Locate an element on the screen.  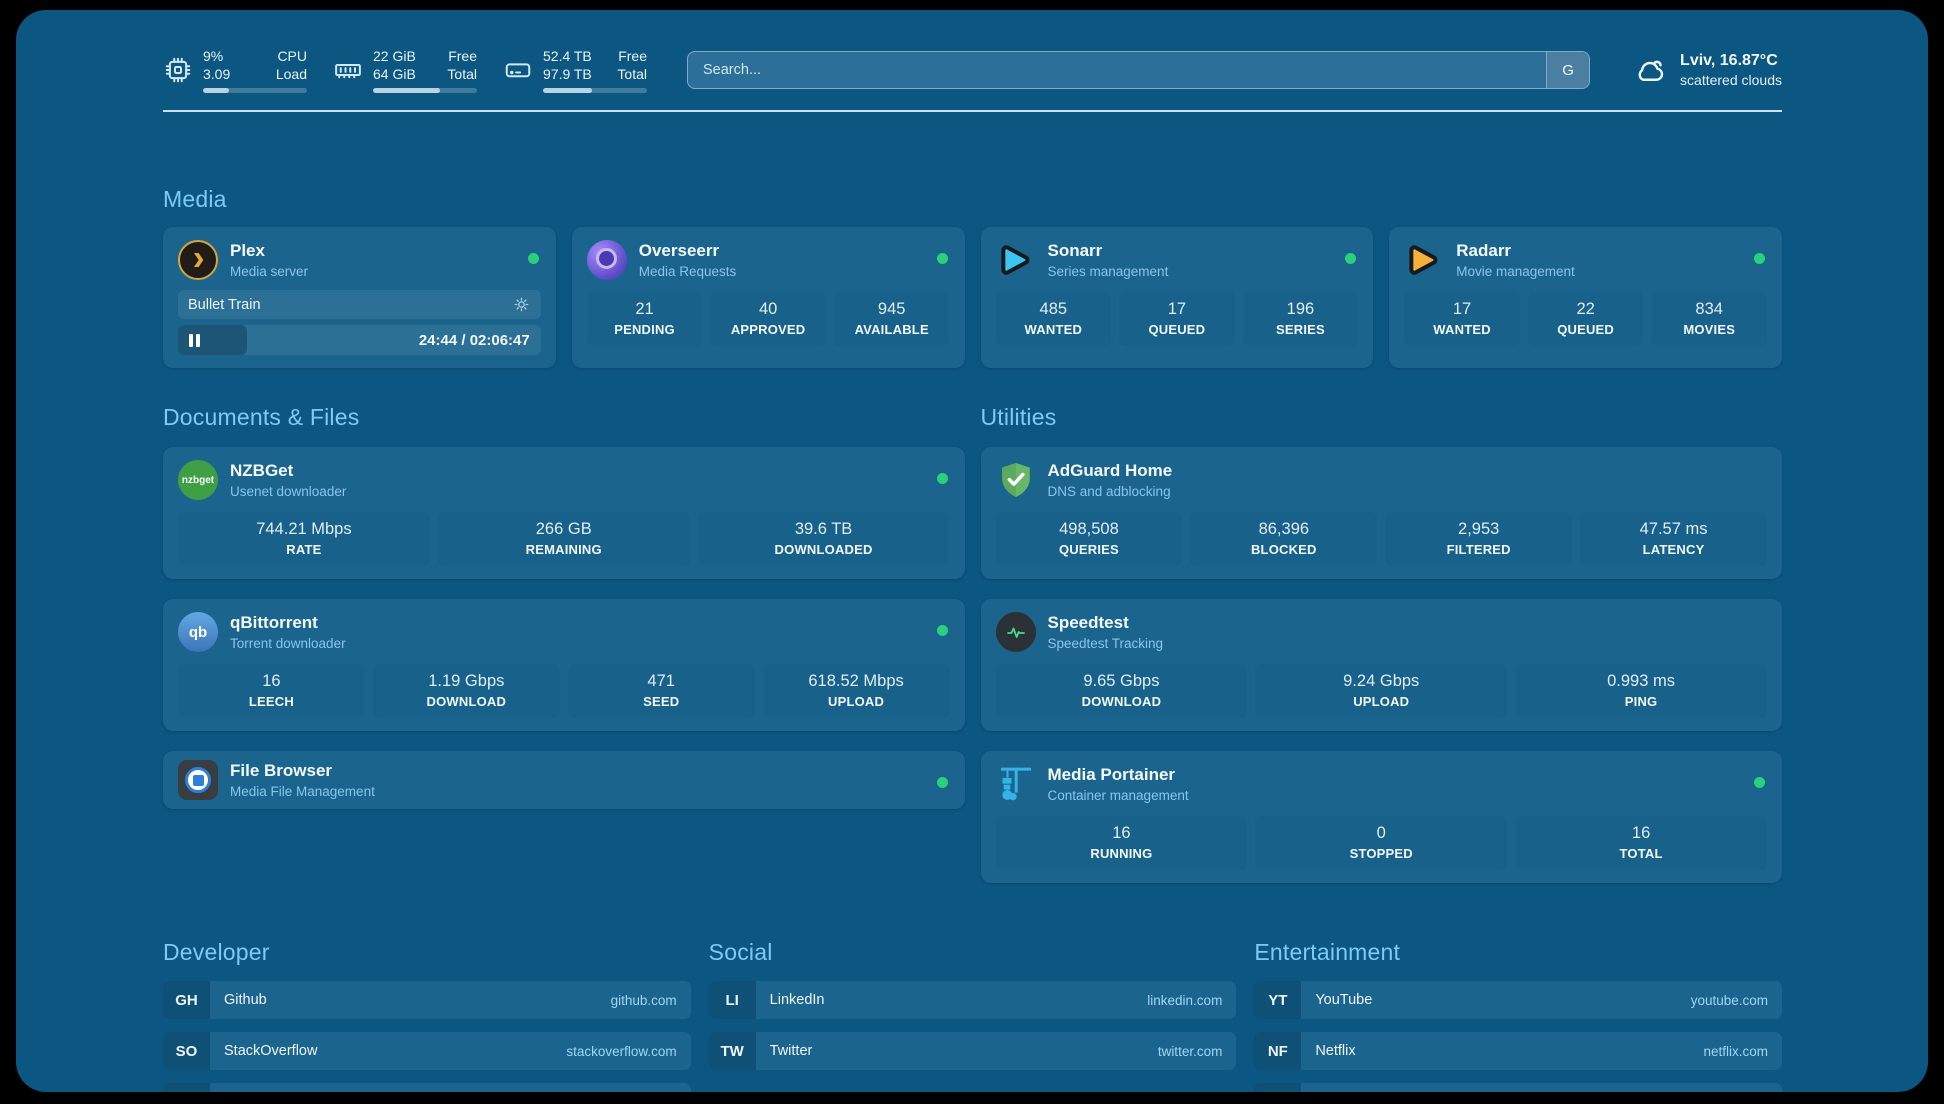
bookmark-dev: DT DEV dev.to is located at coordinates (427, 1087).